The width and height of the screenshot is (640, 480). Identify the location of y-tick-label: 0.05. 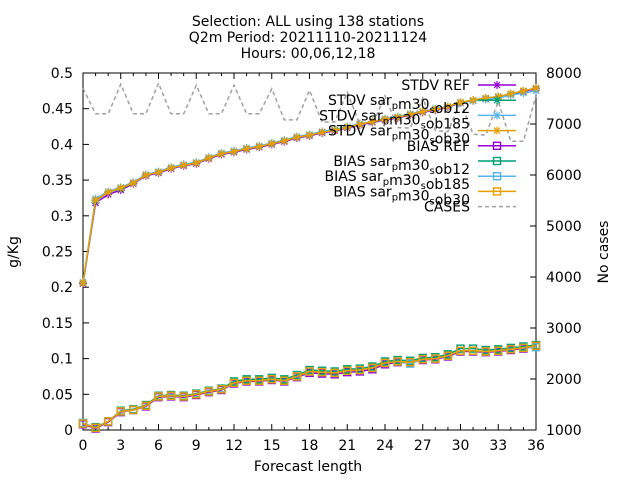
(57, 395).